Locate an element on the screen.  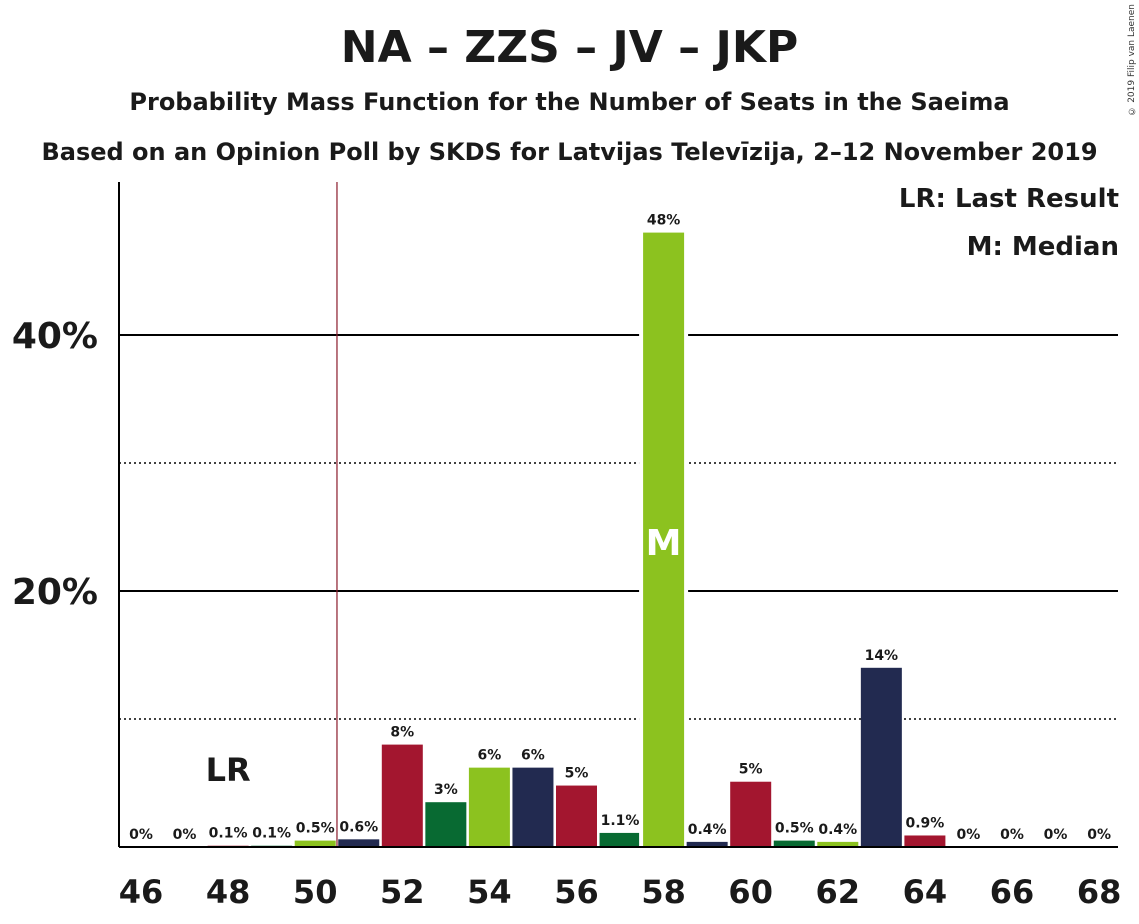
data-label-59: 0.4% is located at coordinates (707, 830).